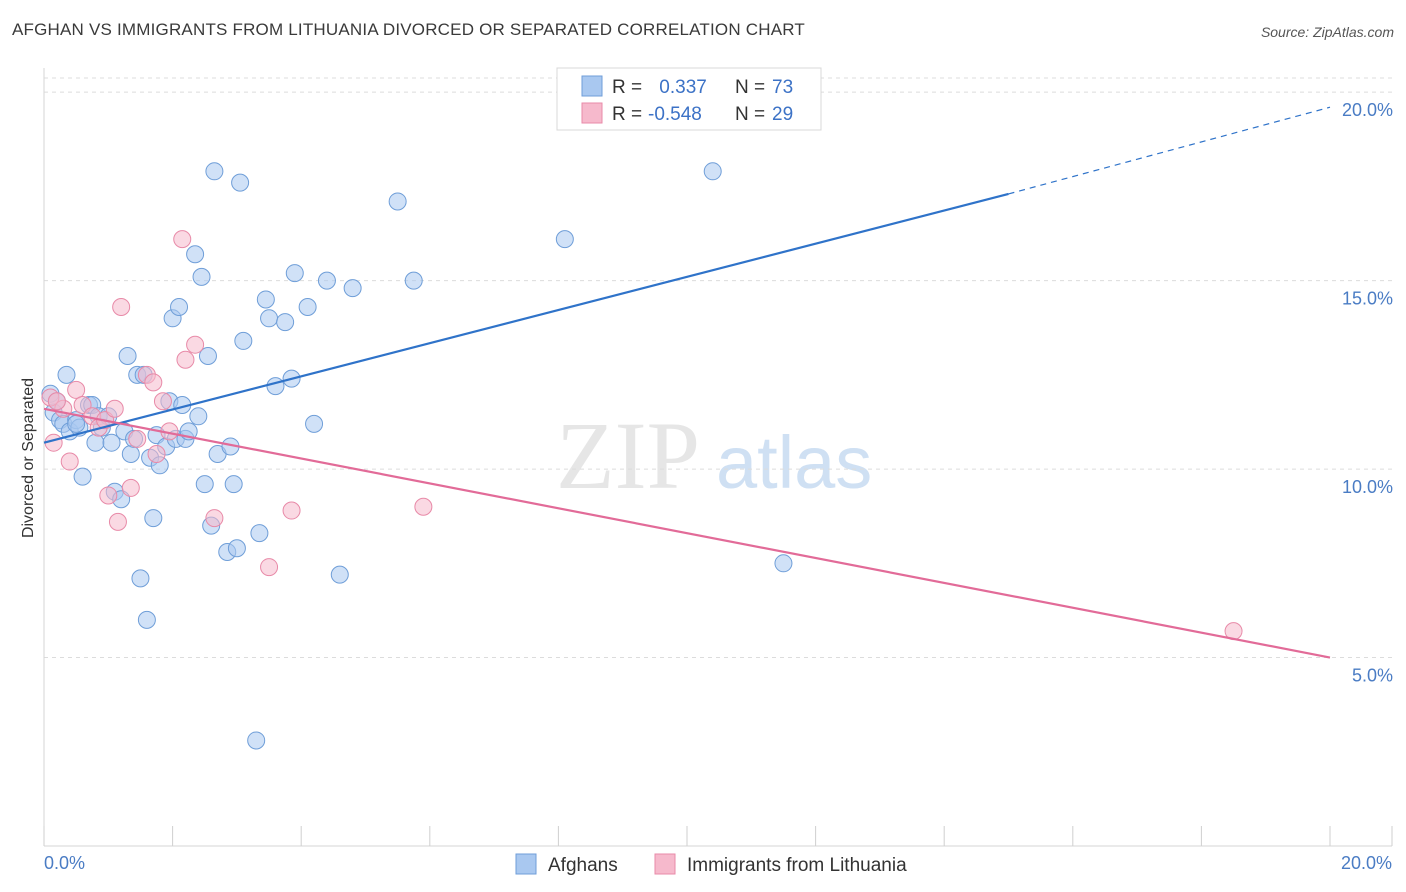  What do you see at coordinates (1367, 299) in the screenshot?
I see `y-tick-label: 15.0%` at bounding box center [1367, 299].